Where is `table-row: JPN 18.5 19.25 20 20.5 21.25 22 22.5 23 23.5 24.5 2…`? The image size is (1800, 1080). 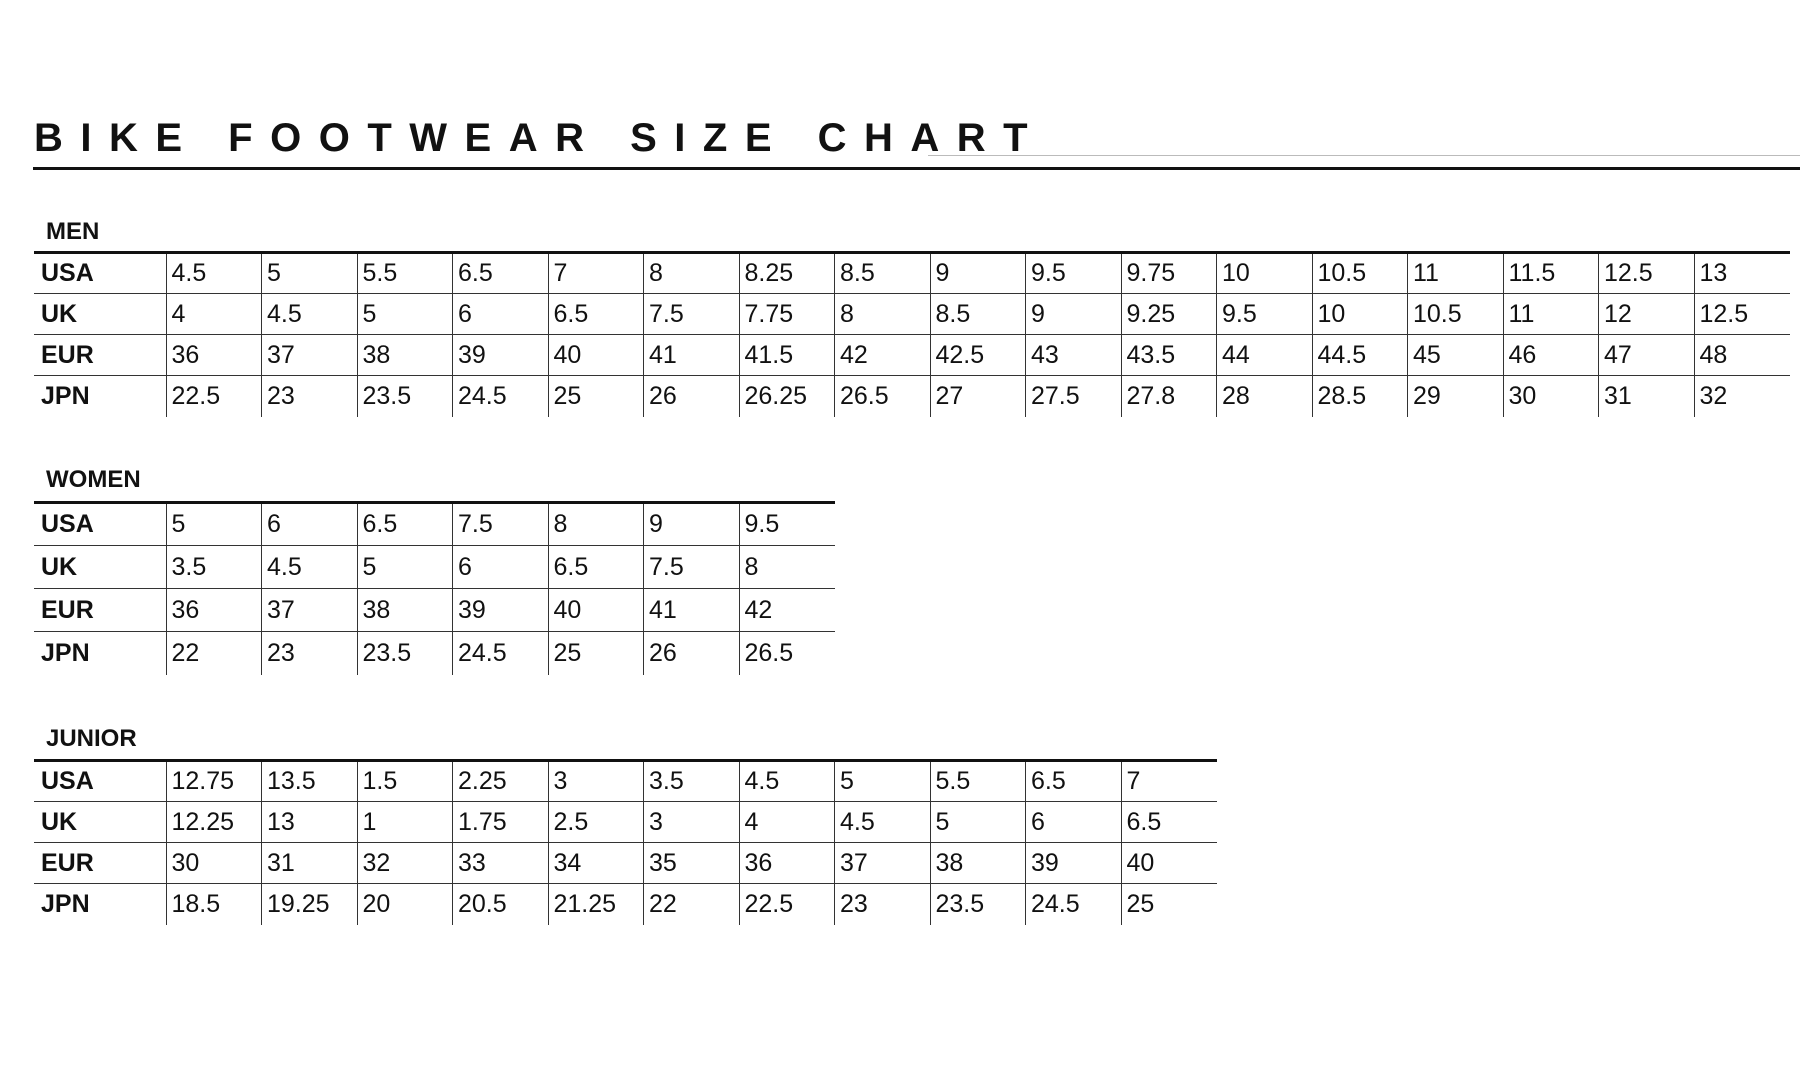
table-row: JPN 18.5 19.25 20 20.5 21.25 22 22.5 23 23.5 24.5 2… is located at coordinates (625, 904).